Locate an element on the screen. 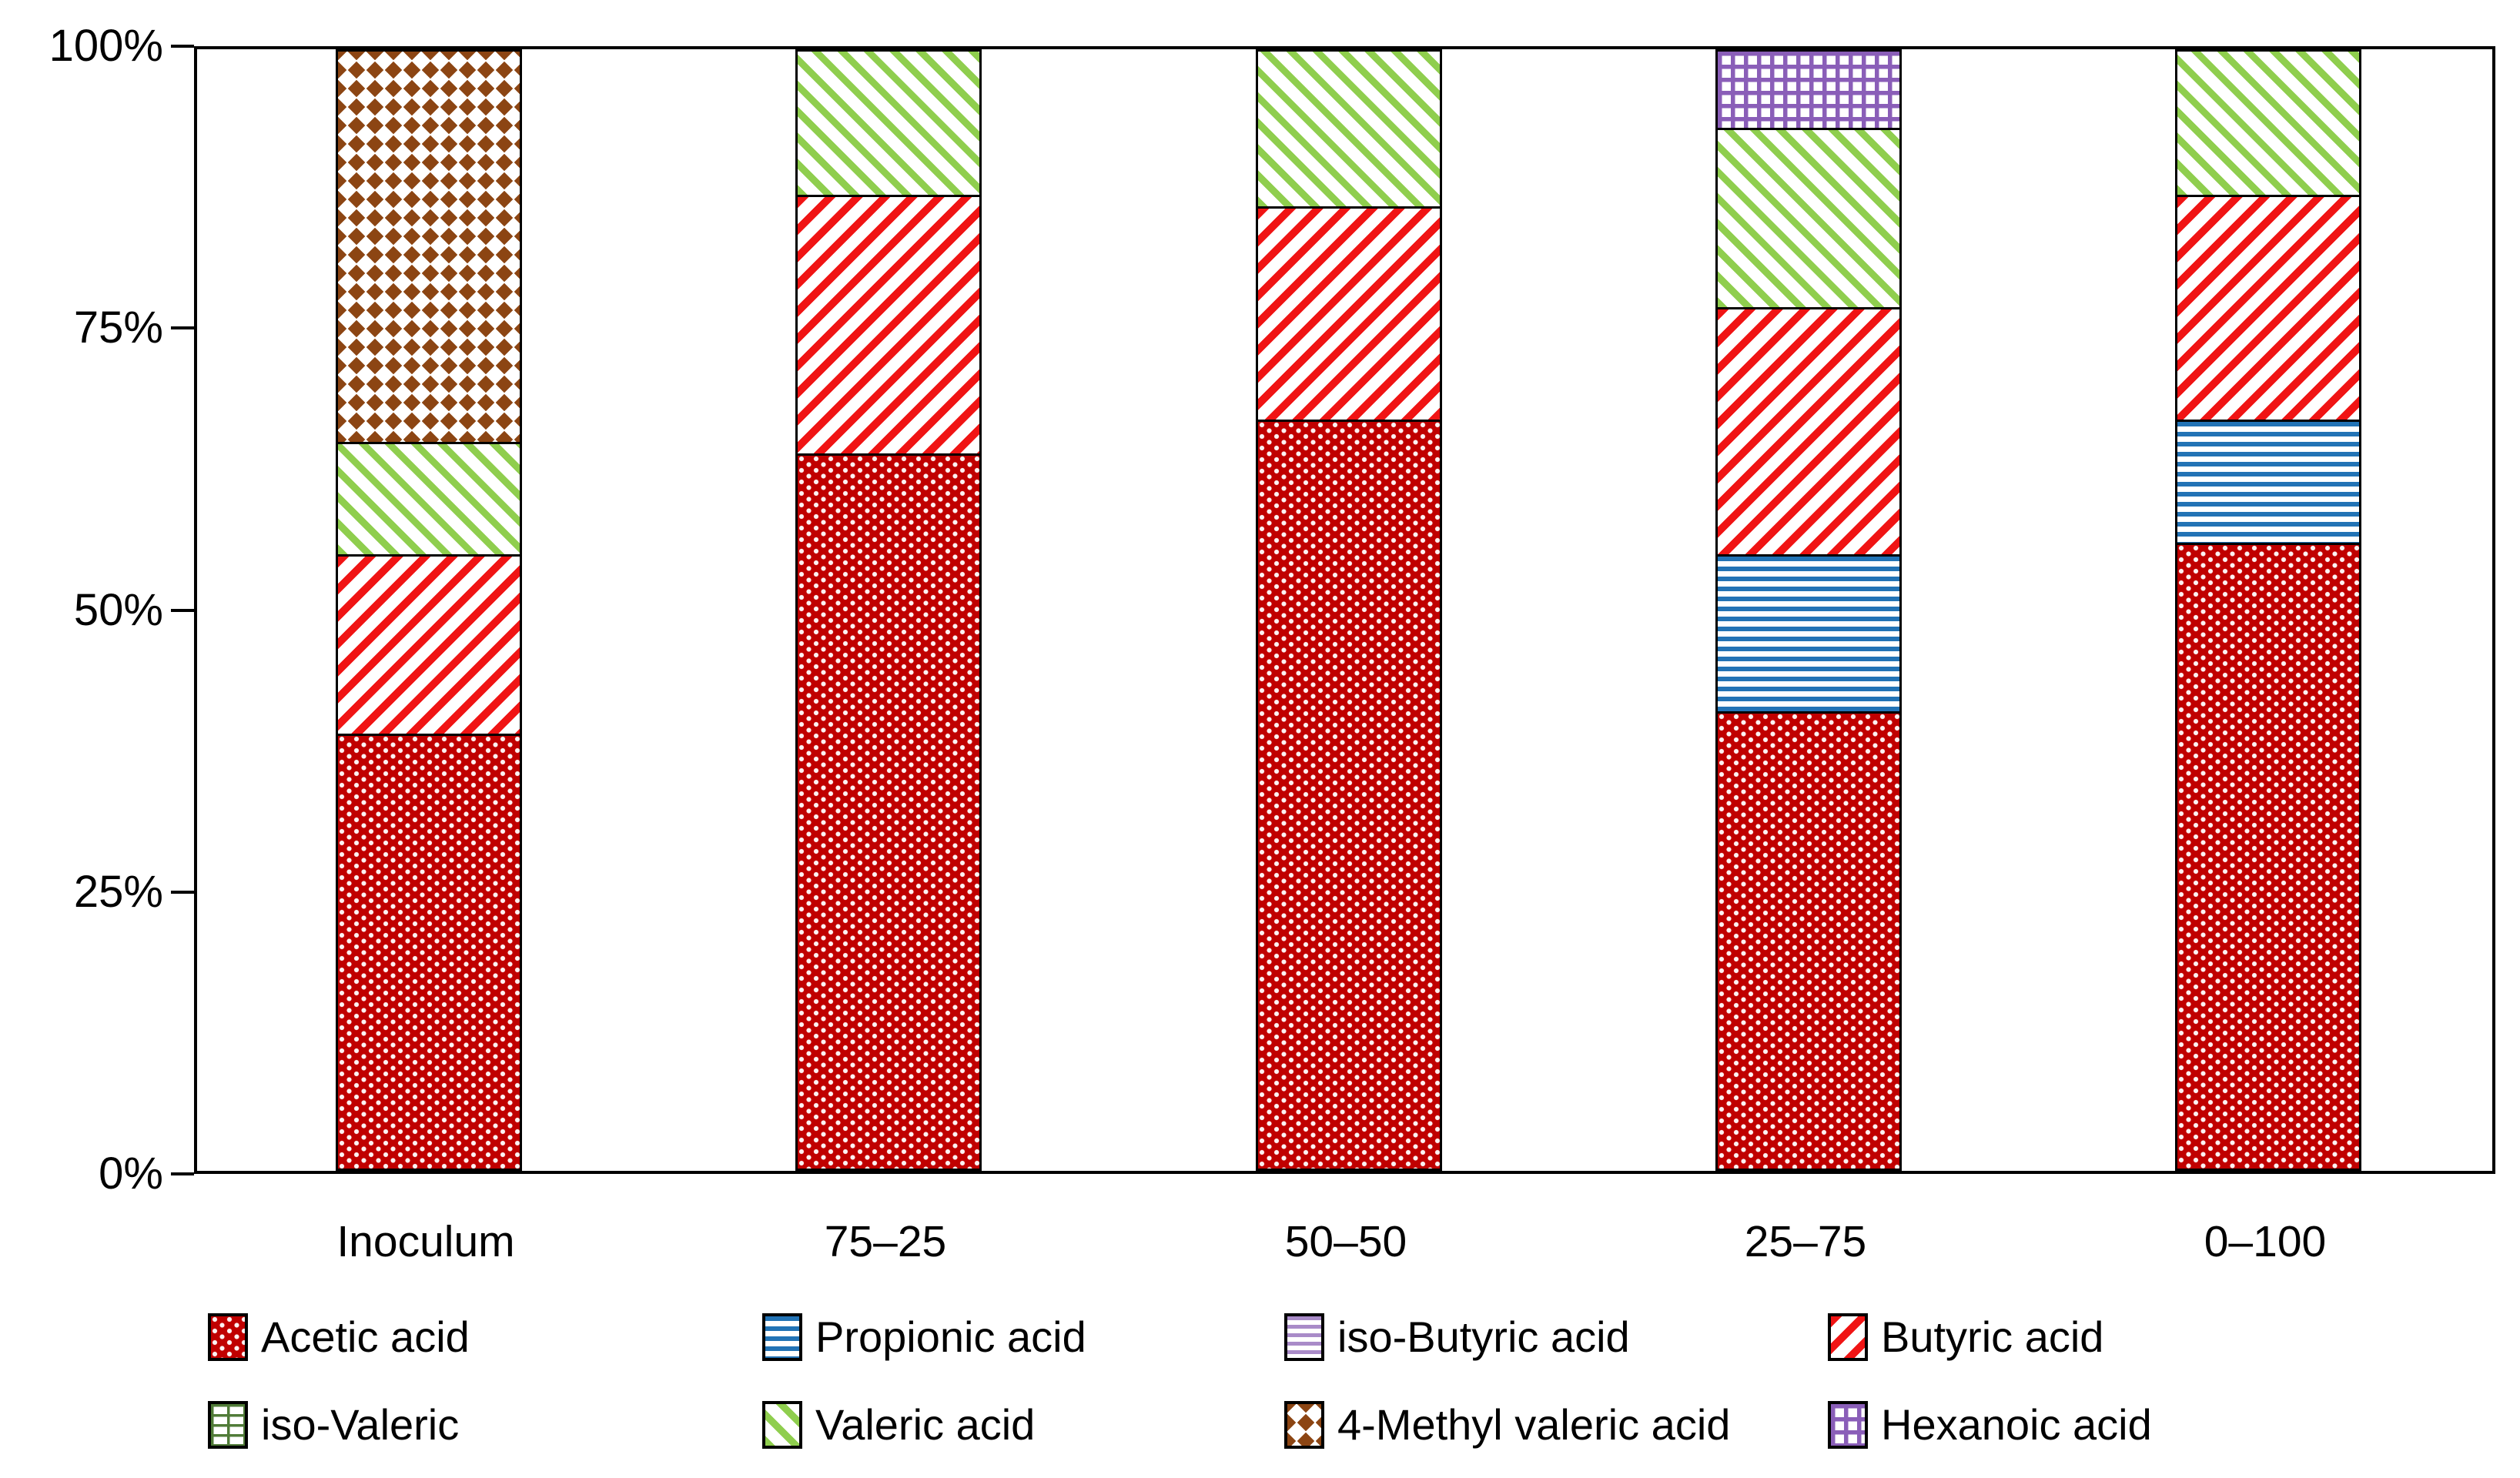 This screenshot has width=2520, height=1478. legend-item-acetic-acid: Acetic acid is located at coordinates (339, 1337).